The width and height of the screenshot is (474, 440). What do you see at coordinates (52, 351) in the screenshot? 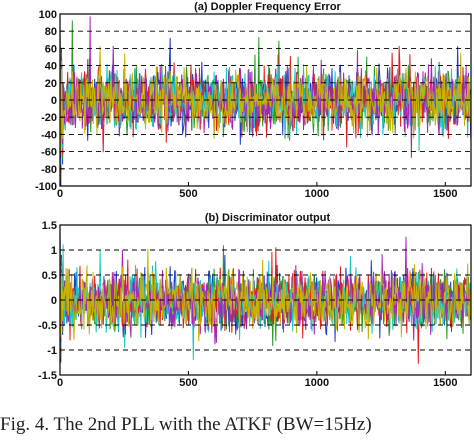
I see `y-tick-label: -1` at bounding box center [52, 351].